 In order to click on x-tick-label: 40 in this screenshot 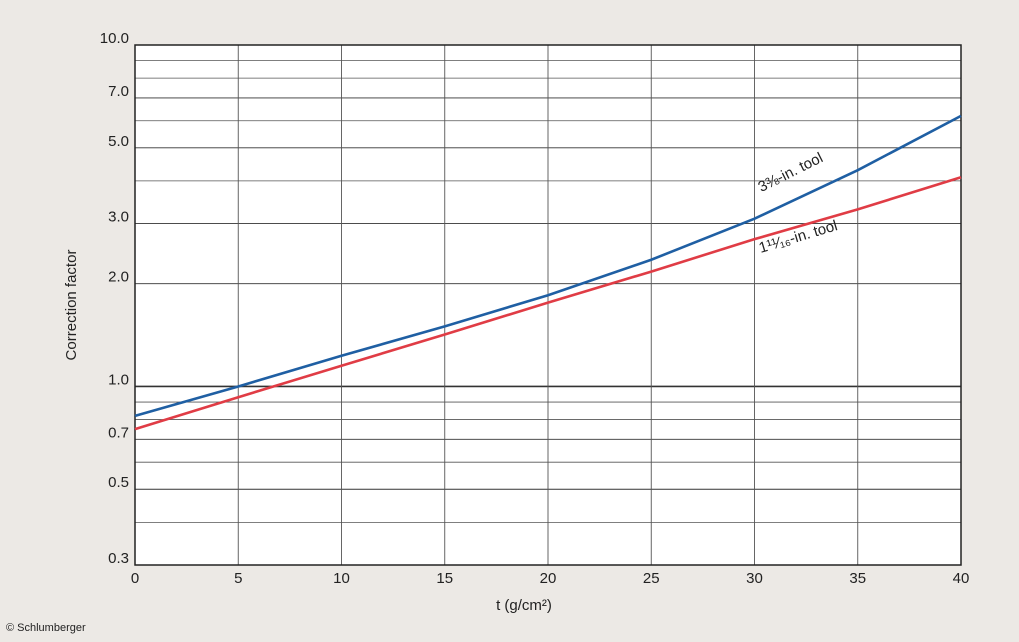, I will do `click(961, 578)`.